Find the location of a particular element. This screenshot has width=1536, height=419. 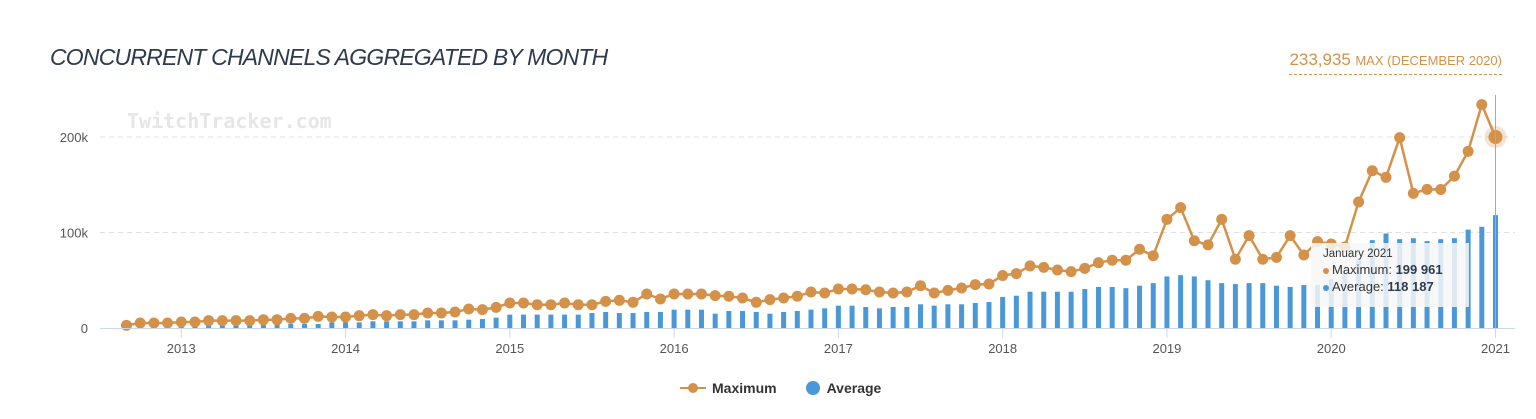

x-tick-label: 2015 is located at coordinates (509, 348).